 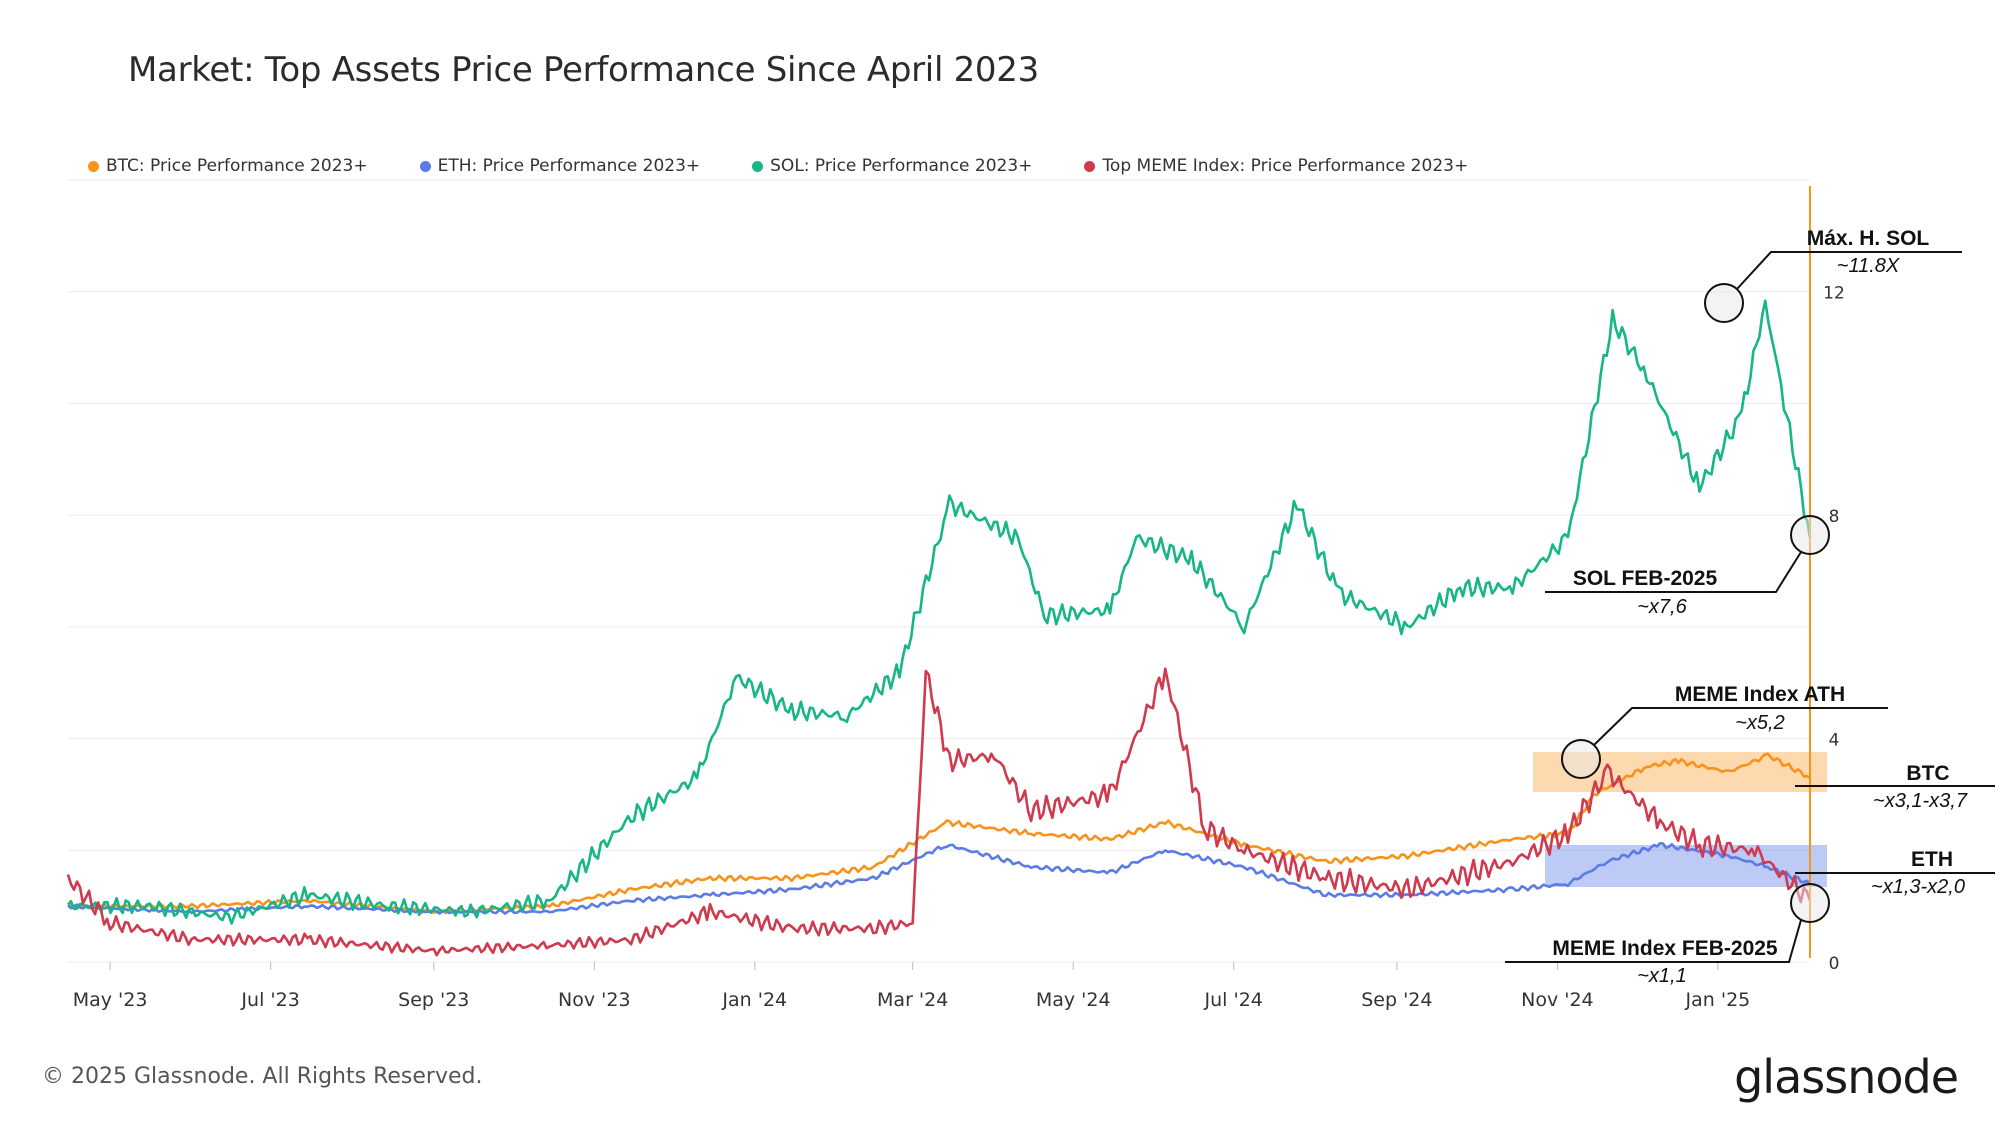 I want to click on legend-dot-btc, so click(x=93, y=166).